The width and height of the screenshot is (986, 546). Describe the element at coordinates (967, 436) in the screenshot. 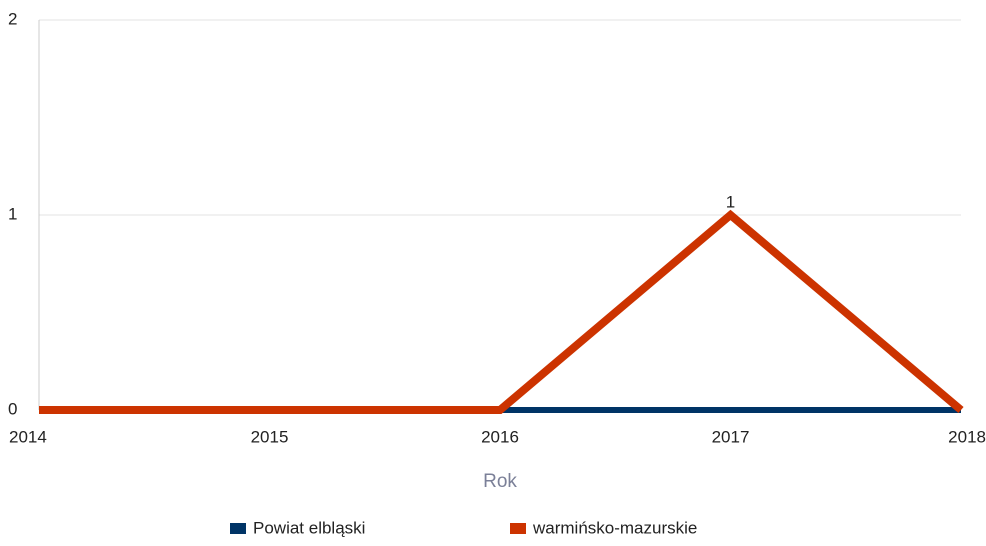

I see `x-tick-label: 2018` at that location.